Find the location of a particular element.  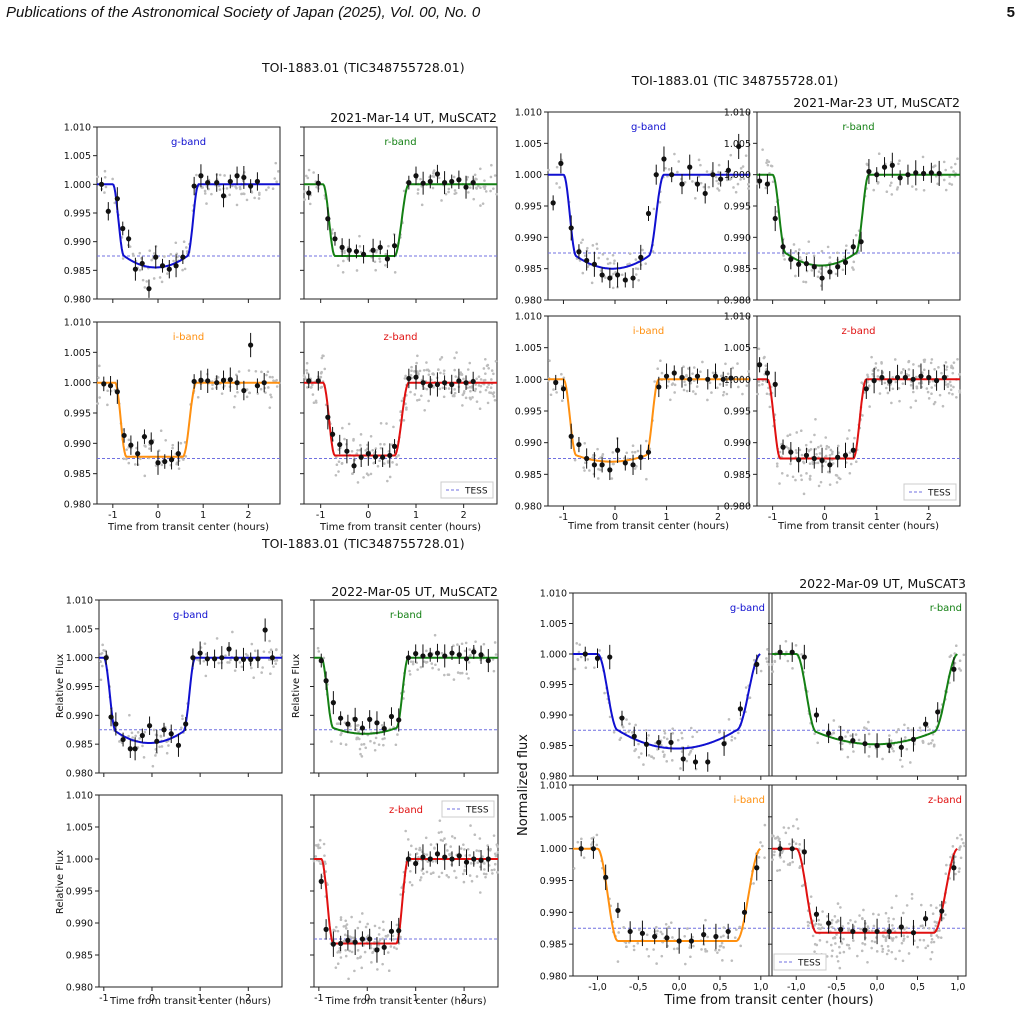

x-tick-label: 0 is located at coordinates (158, 515).